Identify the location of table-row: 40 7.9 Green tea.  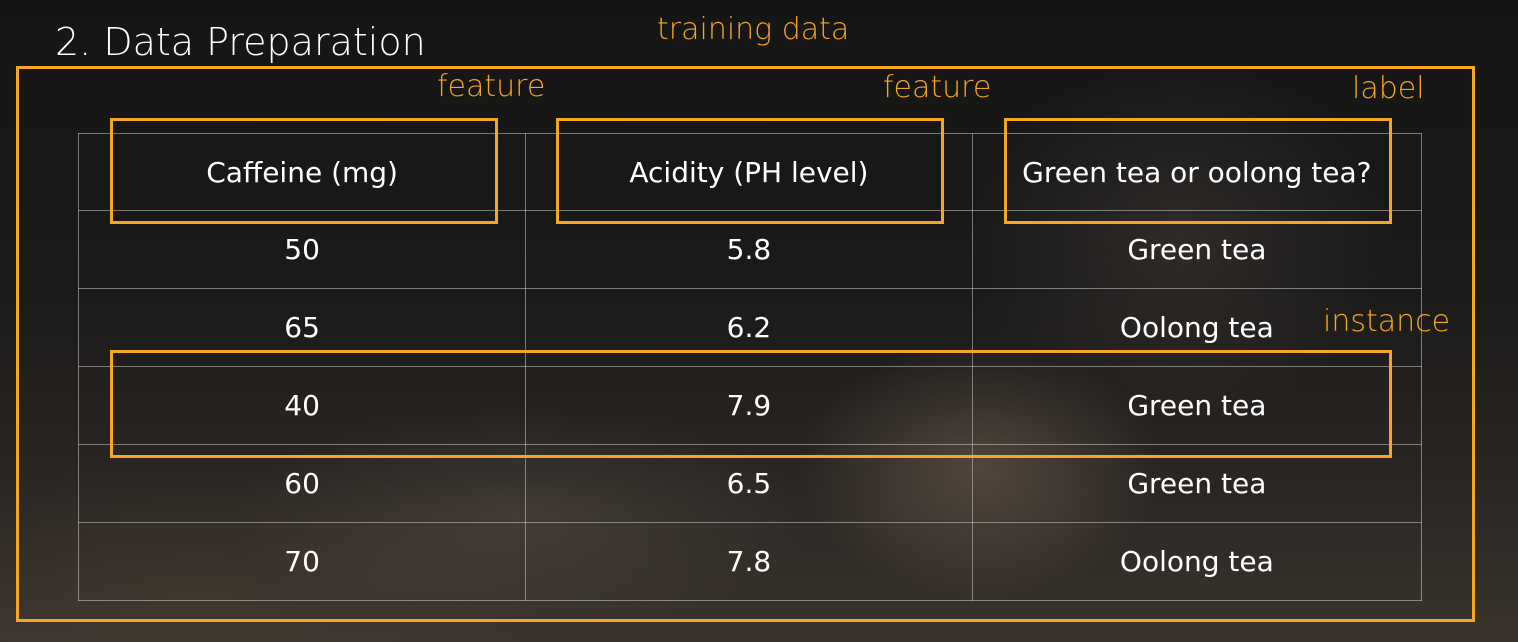
(750, 405).